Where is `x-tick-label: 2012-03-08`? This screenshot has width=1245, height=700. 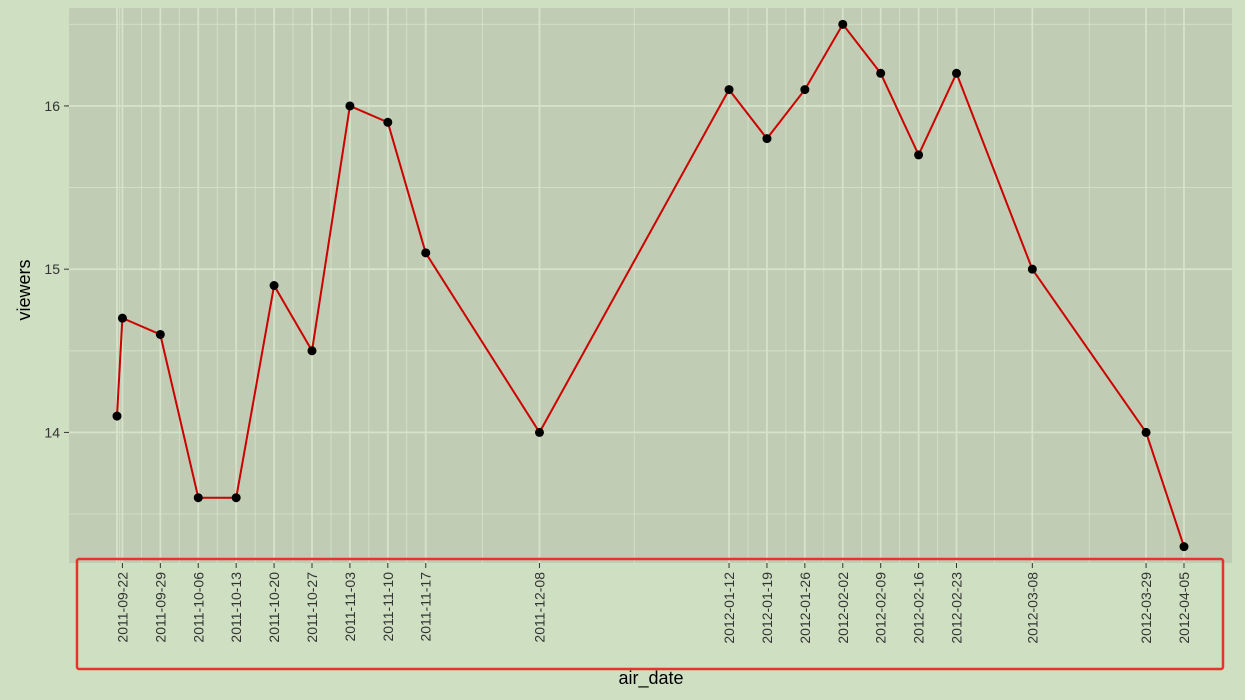 x-tick-label: 2012-03-08 is located at coordinates (1032, 608).